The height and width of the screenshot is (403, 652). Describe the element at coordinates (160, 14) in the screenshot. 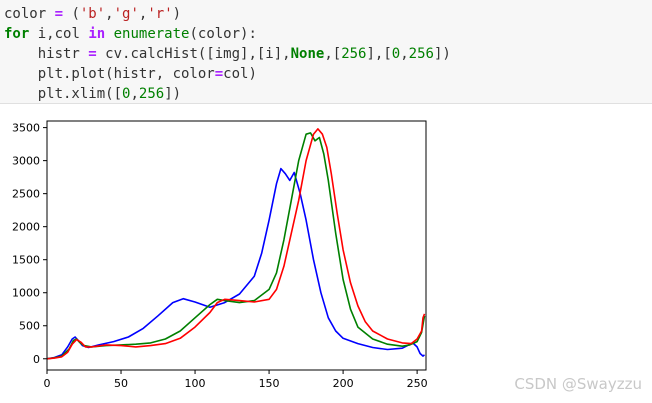

I see `code-token: 'r'` at that location.